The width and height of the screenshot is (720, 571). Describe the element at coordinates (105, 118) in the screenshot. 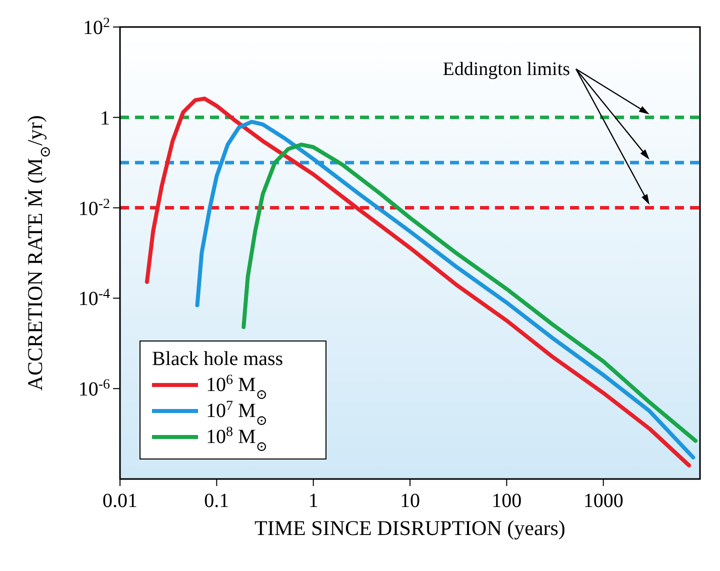

I see `y-tick-label: 1` at that location.